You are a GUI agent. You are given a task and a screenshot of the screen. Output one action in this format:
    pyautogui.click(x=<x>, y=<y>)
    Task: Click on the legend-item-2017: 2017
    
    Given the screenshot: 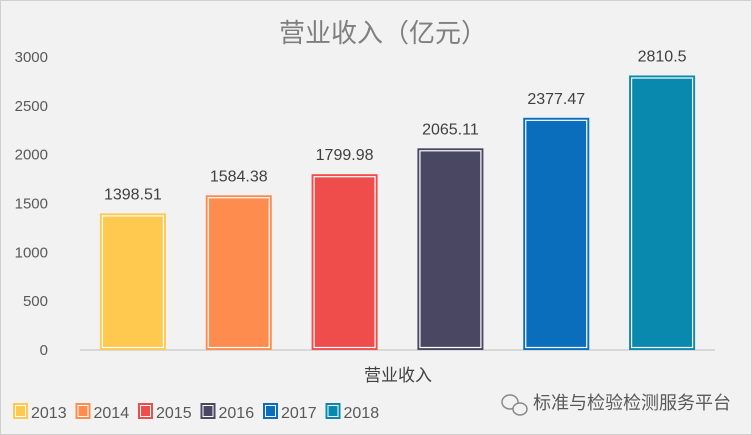 What is the action you would take?
    pyautogui.click(x=290, y=412)
    